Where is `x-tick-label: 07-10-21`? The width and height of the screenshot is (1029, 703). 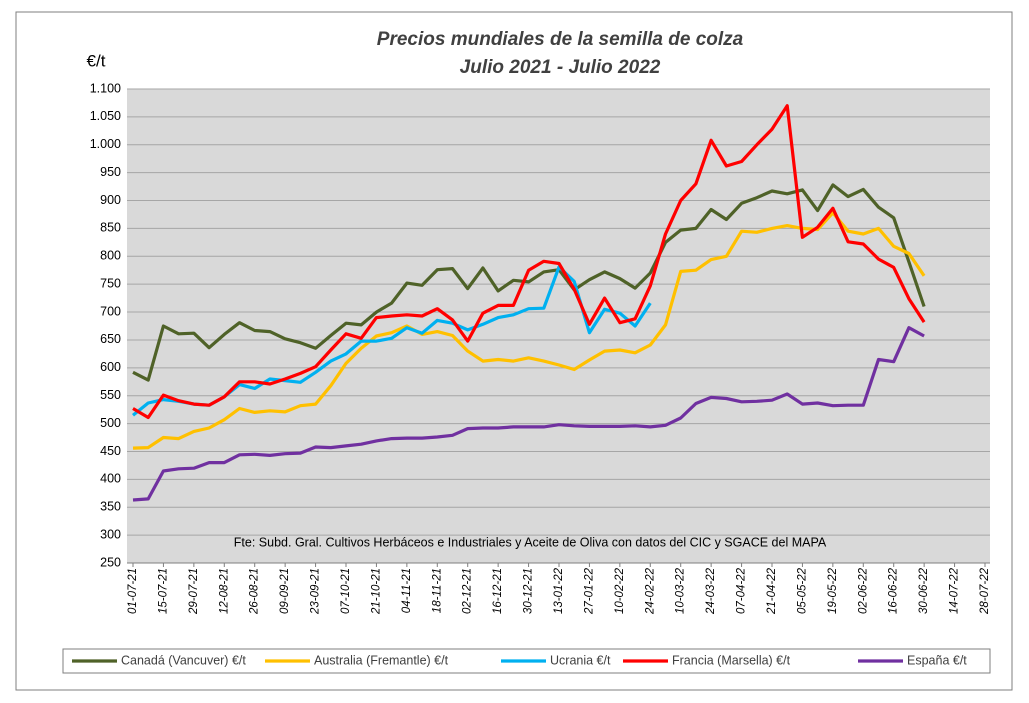
x-tick-label: 07-10-21 is located at coordinates (346, 591).